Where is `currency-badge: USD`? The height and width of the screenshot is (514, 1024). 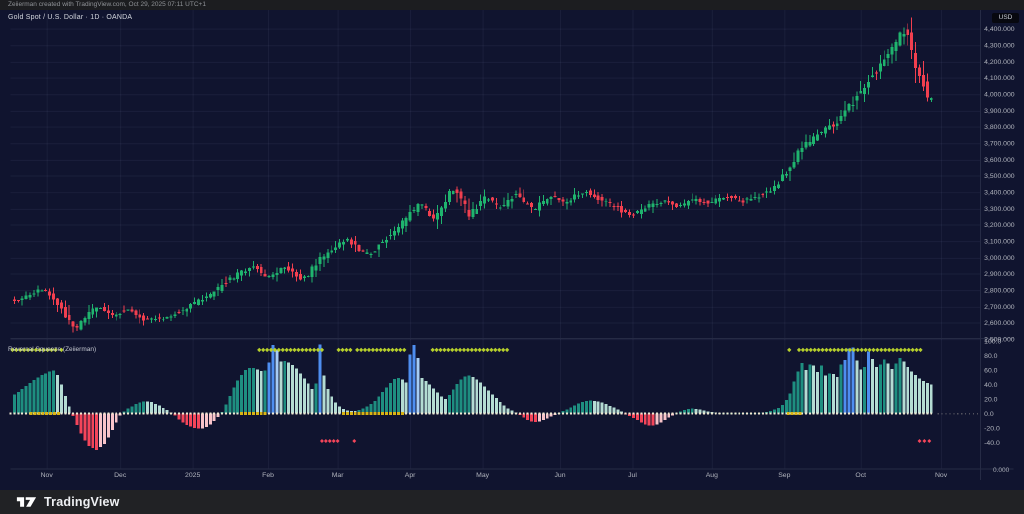 currency-badge: USD is located at coordinates (1005, 18).